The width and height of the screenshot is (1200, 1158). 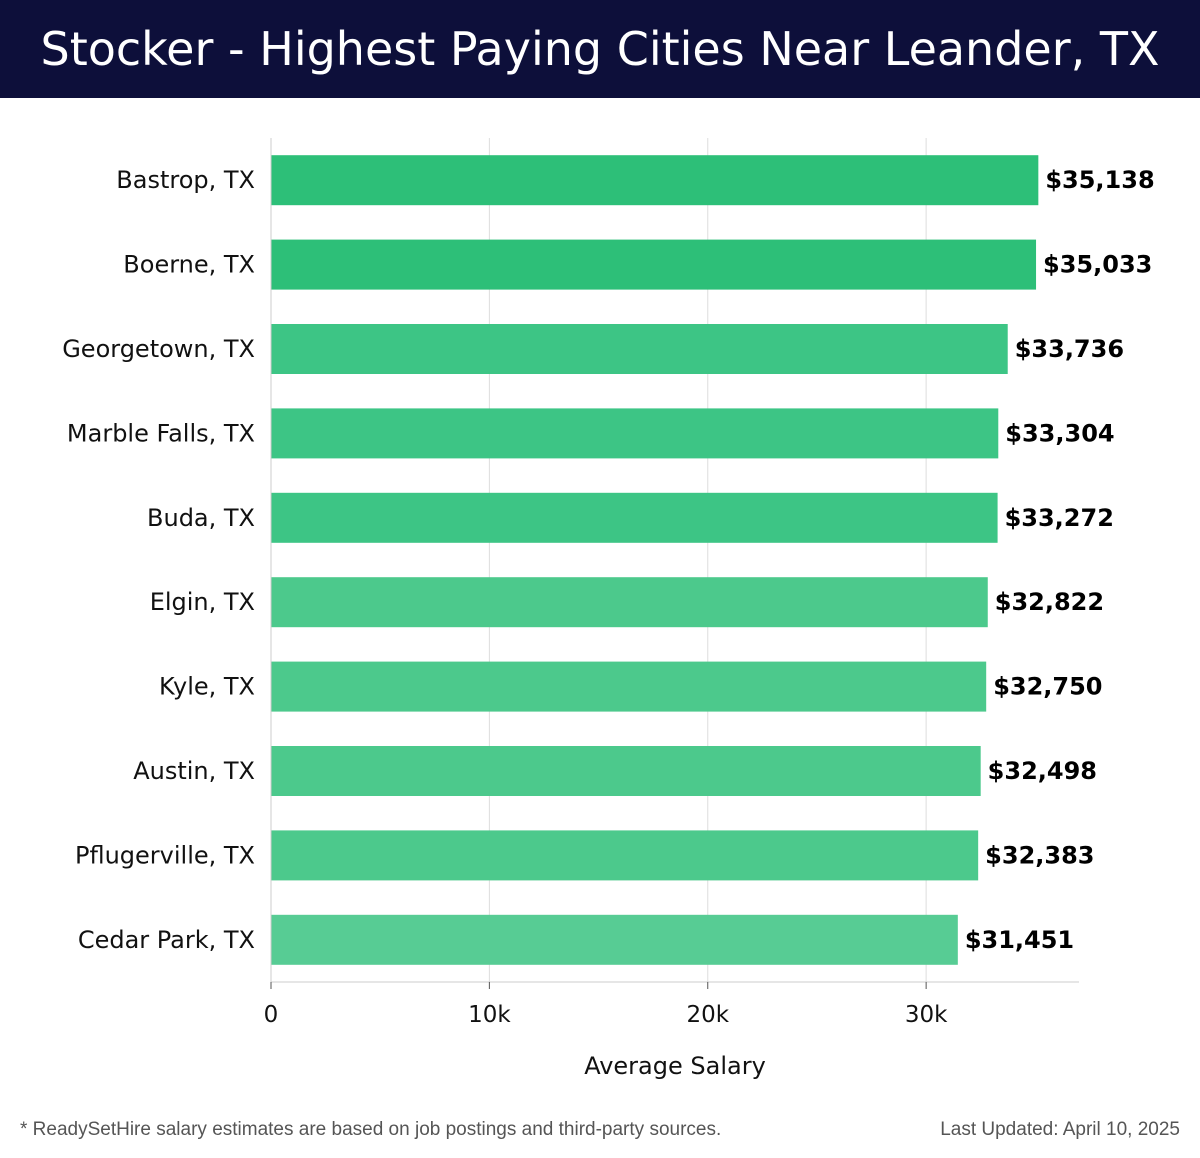 What do you see at coordinates (1049, 602) in the screenshot?
I see `value-label: $32,822` at bounding box center [1049, 602].